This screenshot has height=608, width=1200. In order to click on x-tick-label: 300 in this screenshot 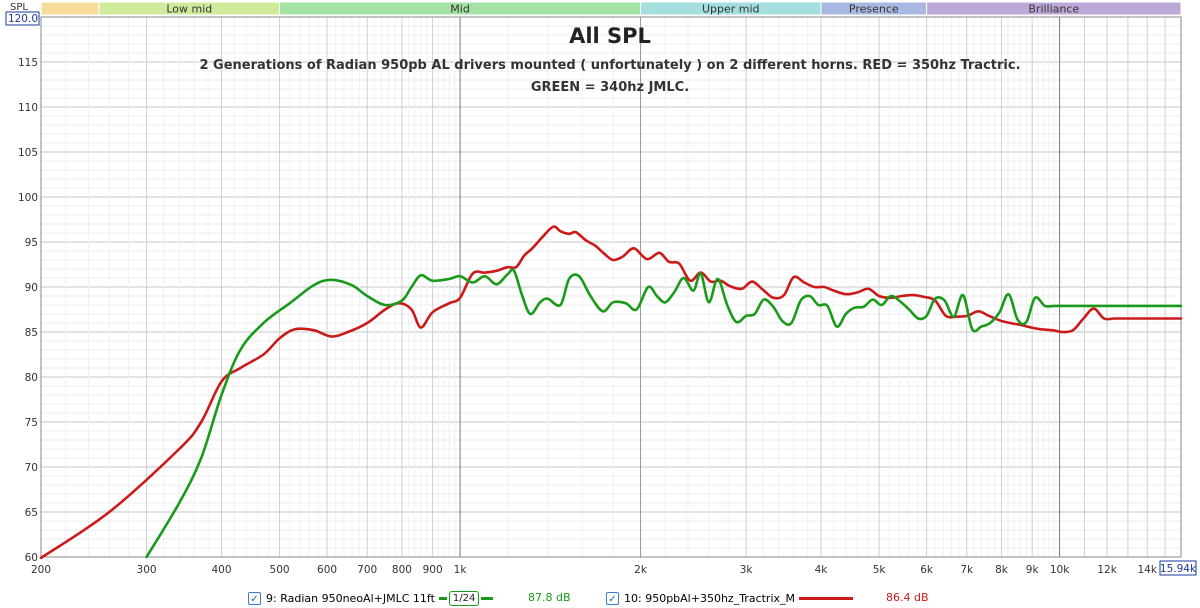, I will do `click(147, 570)`.